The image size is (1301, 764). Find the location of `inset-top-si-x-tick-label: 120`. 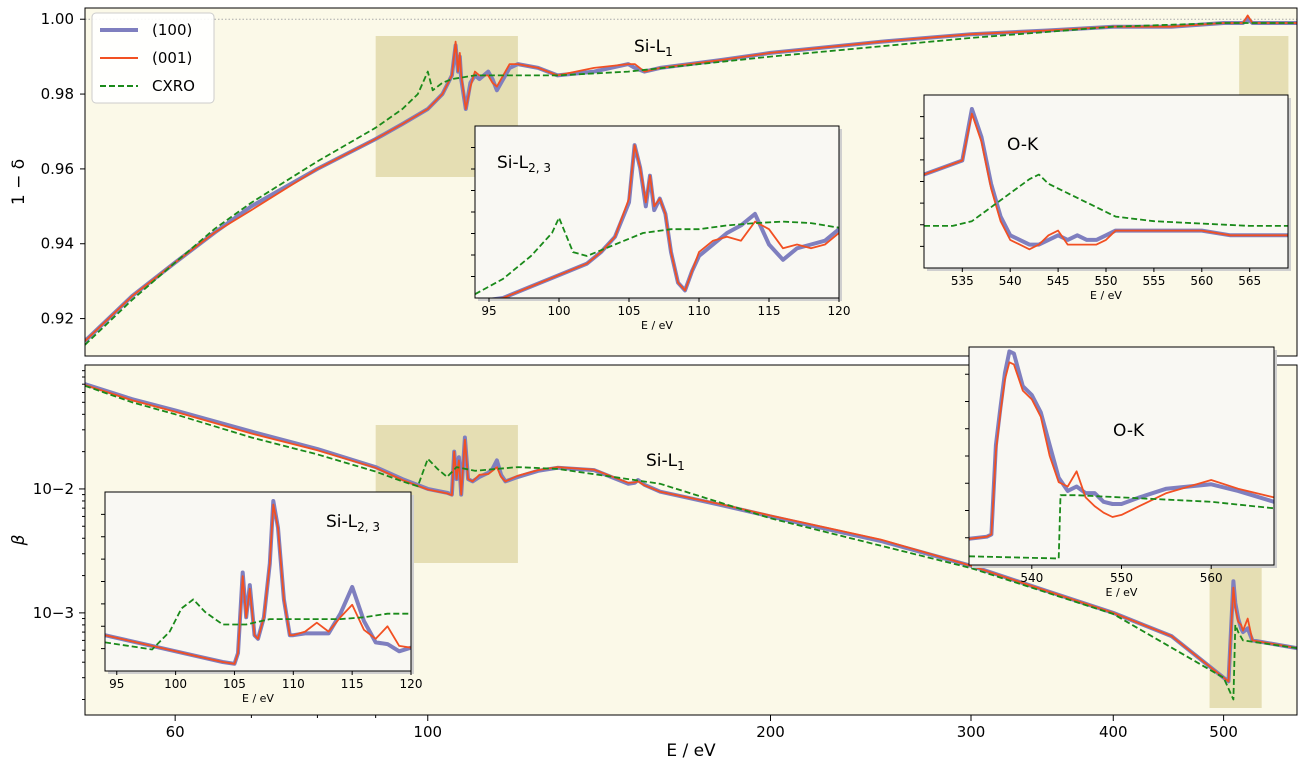

inset-top-si-x-tick-label: 120 is located at coordinates (839, 311).